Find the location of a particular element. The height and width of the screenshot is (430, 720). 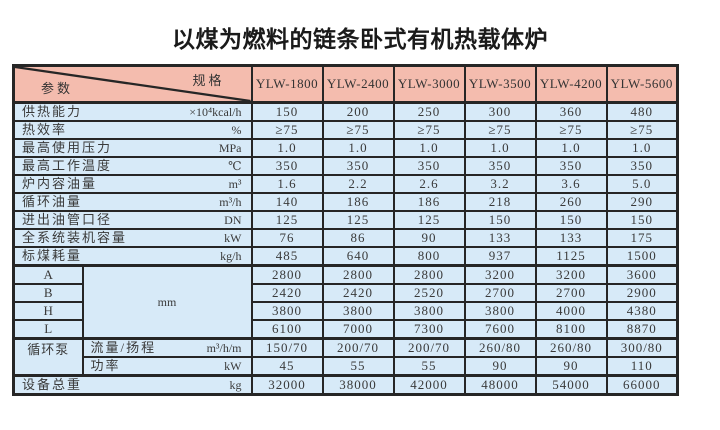

dim-label: B is located at coordinates (48, 293).